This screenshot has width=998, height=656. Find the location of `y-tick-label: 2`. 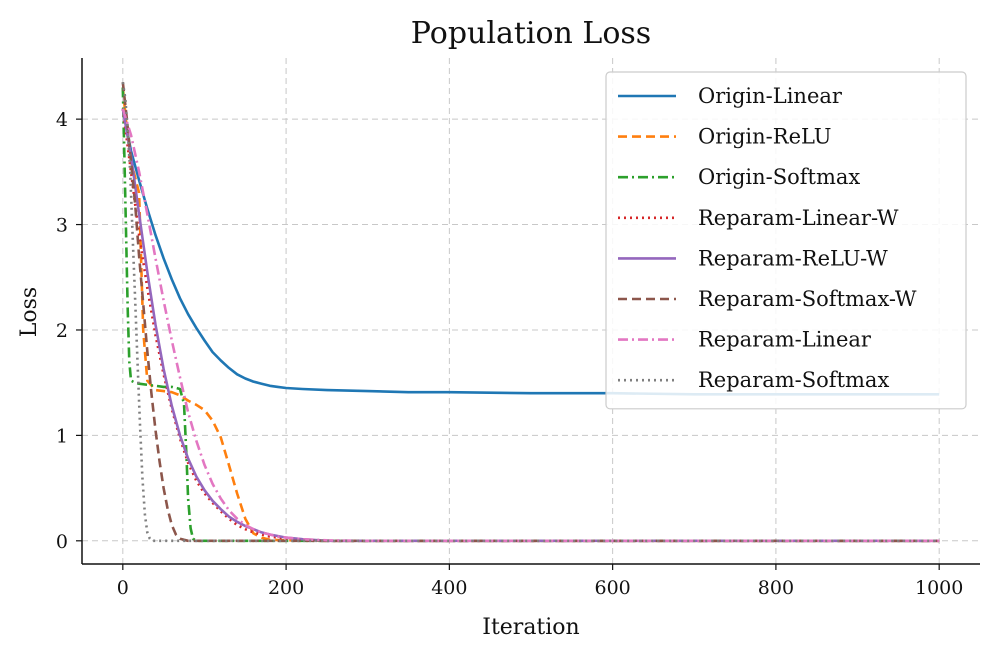

y-tick-label: 2 is located at coordinates (62, 331).